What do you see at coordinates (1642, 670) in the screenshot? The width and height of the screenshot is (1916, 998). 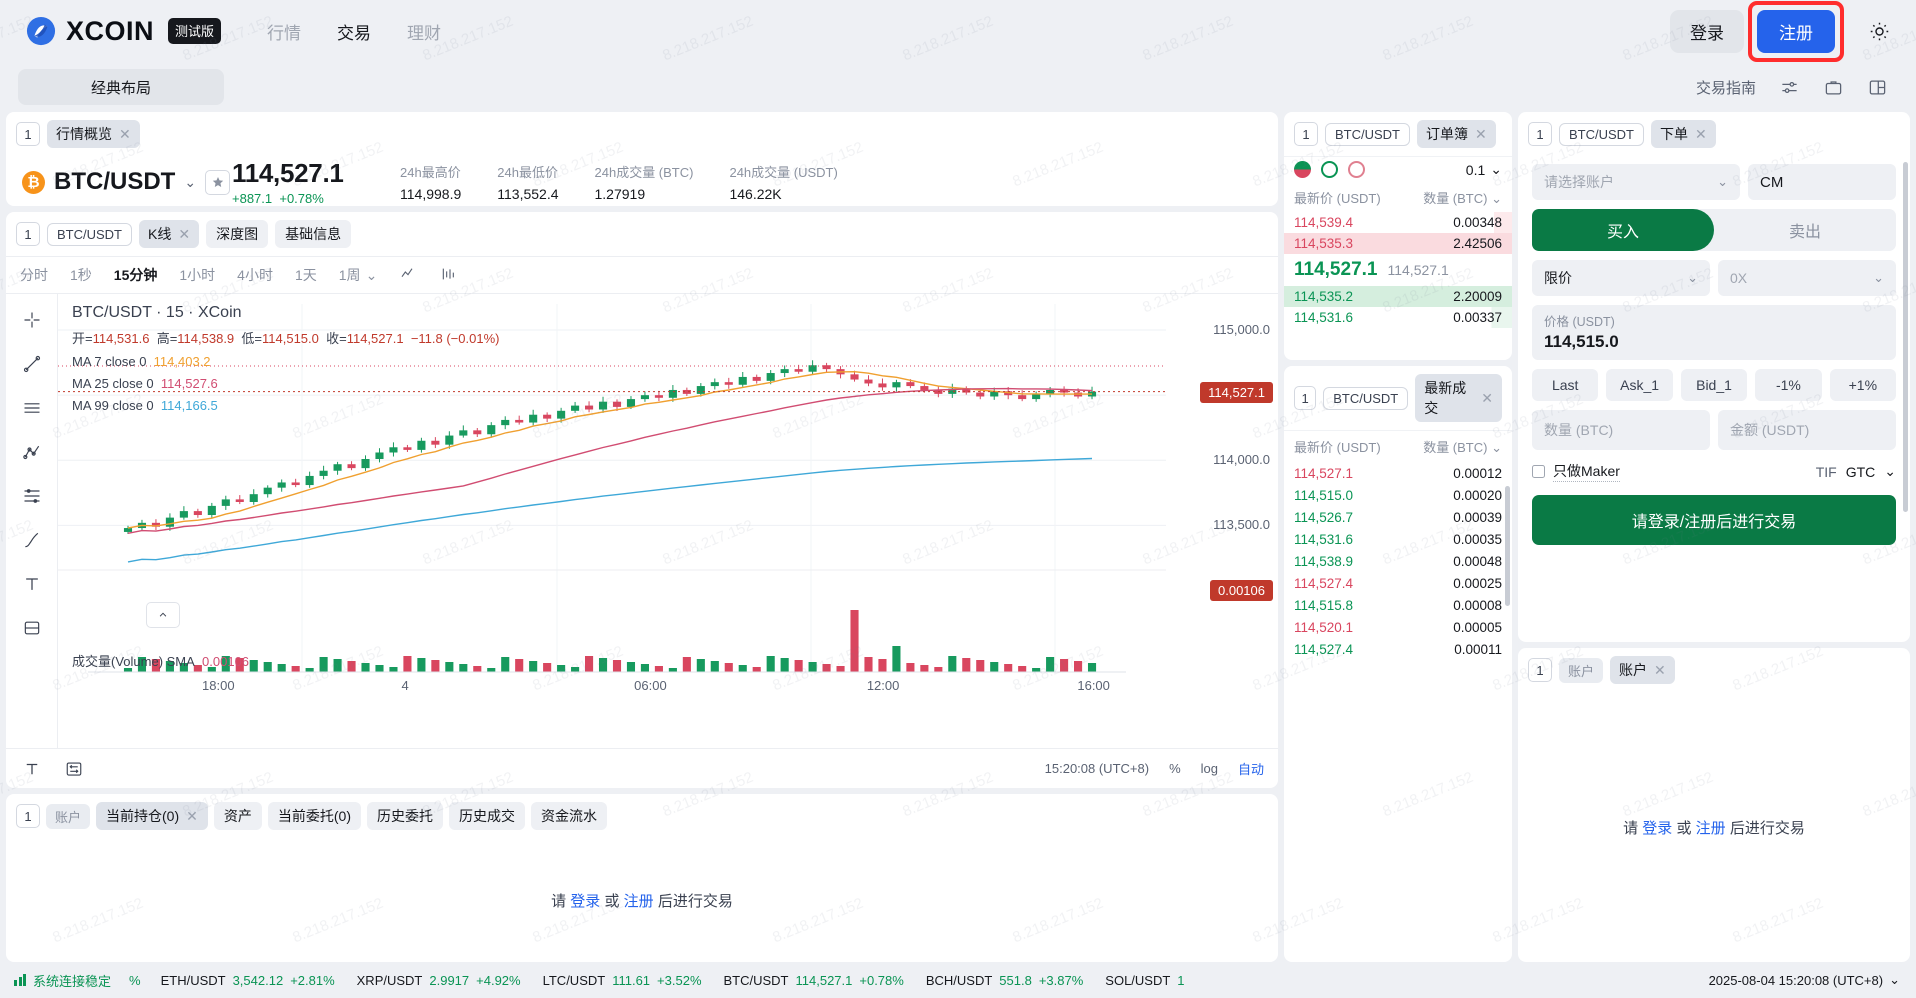 I see `tab-account: 账户 ✕` at bounding box center [1642, 670].